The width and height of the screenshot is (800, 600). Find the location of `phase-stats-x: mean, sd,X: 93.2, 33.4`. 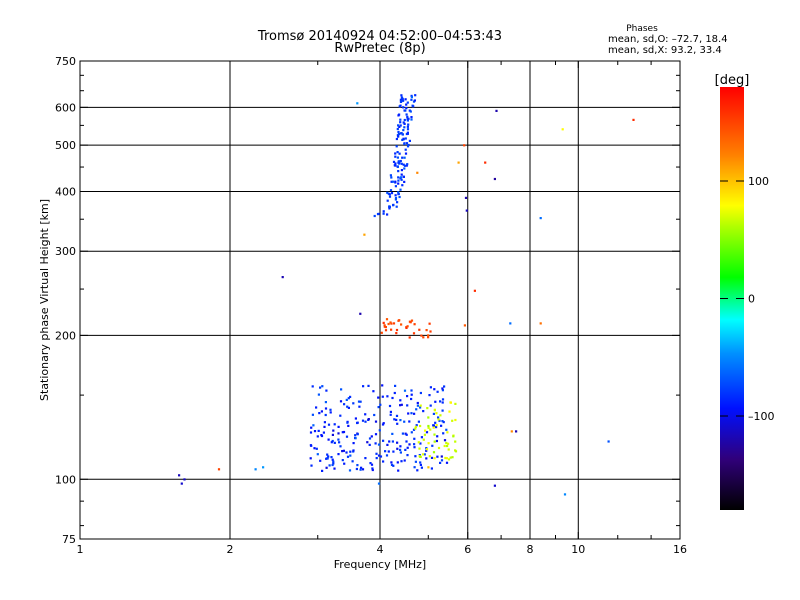

phase-stats-x: mean, sd,X: 93.2, 33.4 is located at coordinates (665, 50).